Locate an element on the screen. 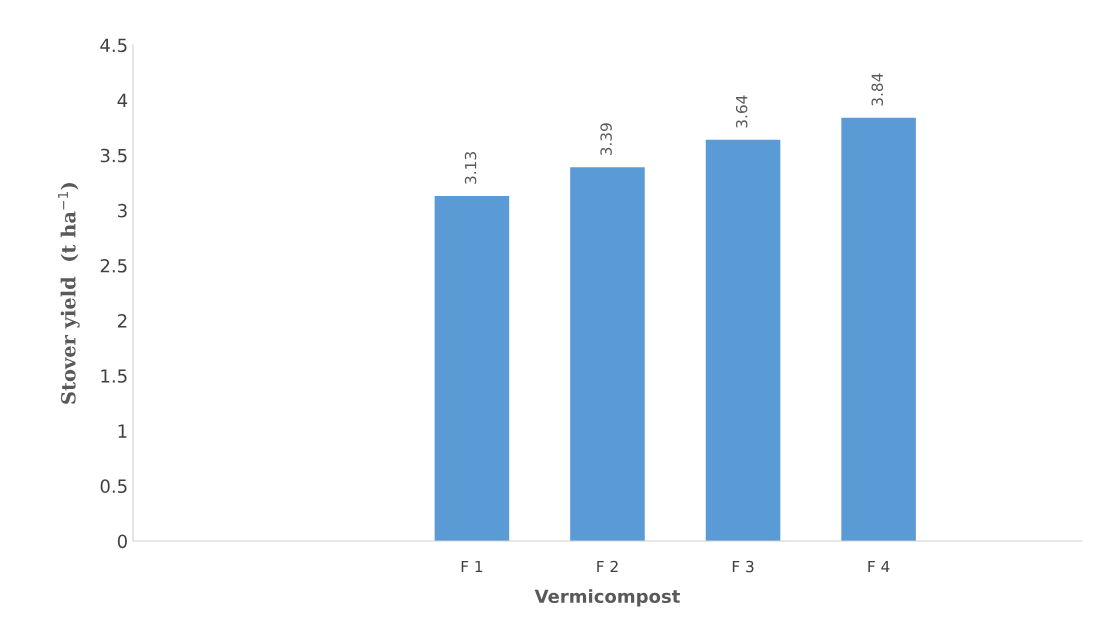 This screenshot has height=643, width=1101. y-tick-label: 0 is located at coordinates (122, 541).